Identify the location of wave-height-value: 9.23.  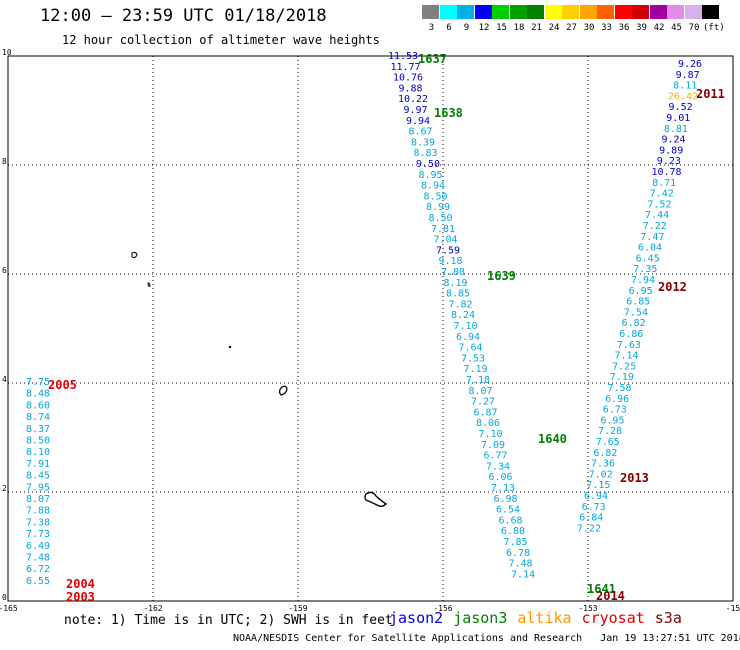
(669, 161).